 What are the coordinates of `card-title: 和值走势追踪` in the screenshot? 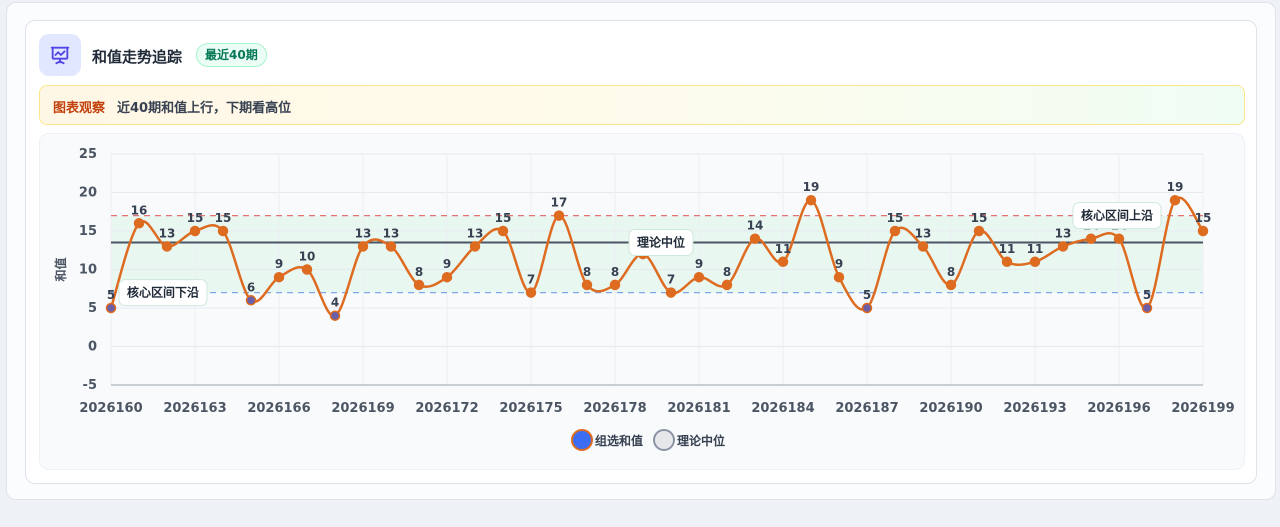 It's located at (137, 57).